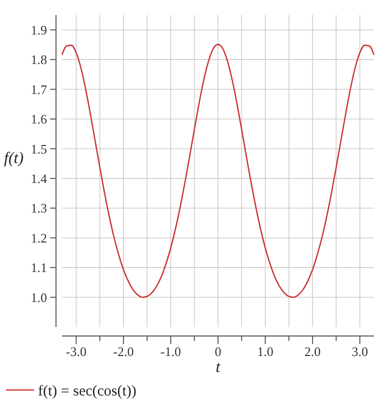 Image resolution: width=384 pixels, height=409 pixels. What do you see at coordinates (171, 351) in the screenshot?
I see `x-tick-label: -1.0` at bounding box center [171, 351].